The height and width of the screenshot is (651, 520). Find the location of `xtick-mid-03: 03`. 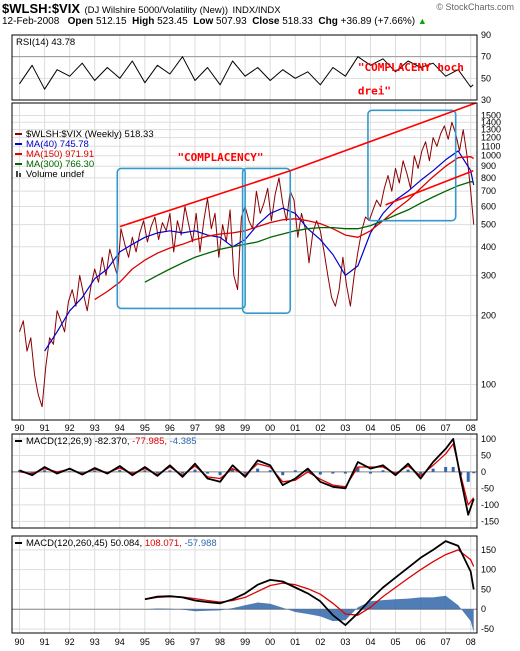

xtick-mid-03: 03 is located at coordinates (345, 428).